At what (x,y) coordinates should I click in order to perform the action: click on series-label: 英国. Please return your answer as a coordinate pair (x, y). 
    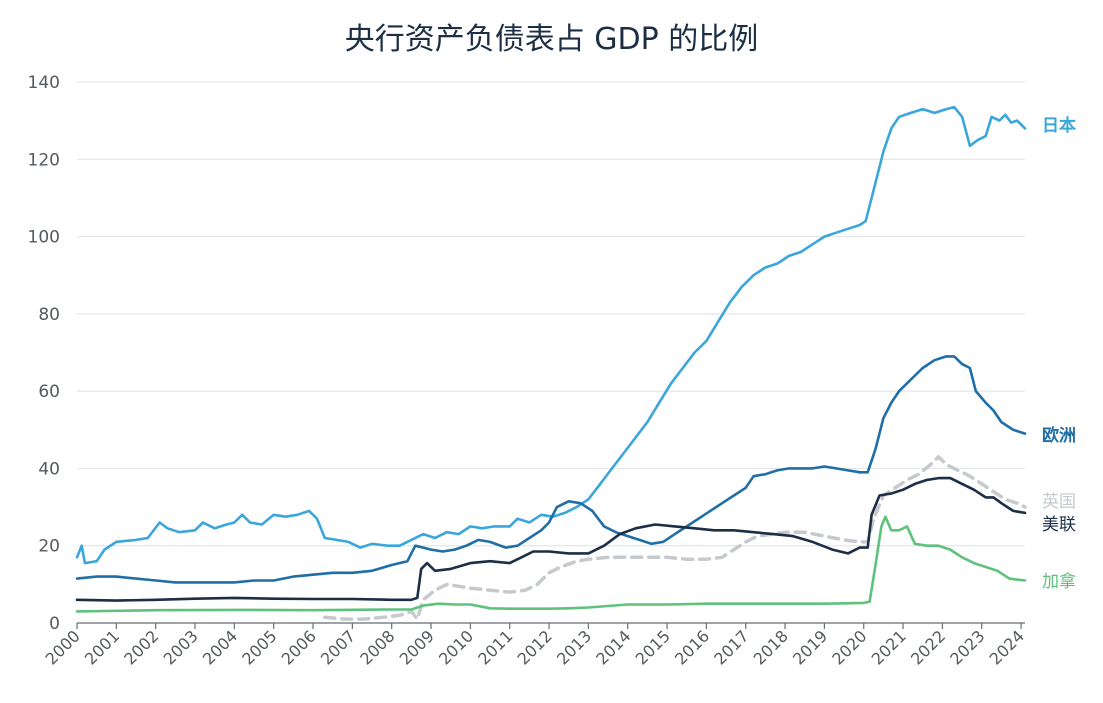
    Looking at the image, I should click on (1059, 502).